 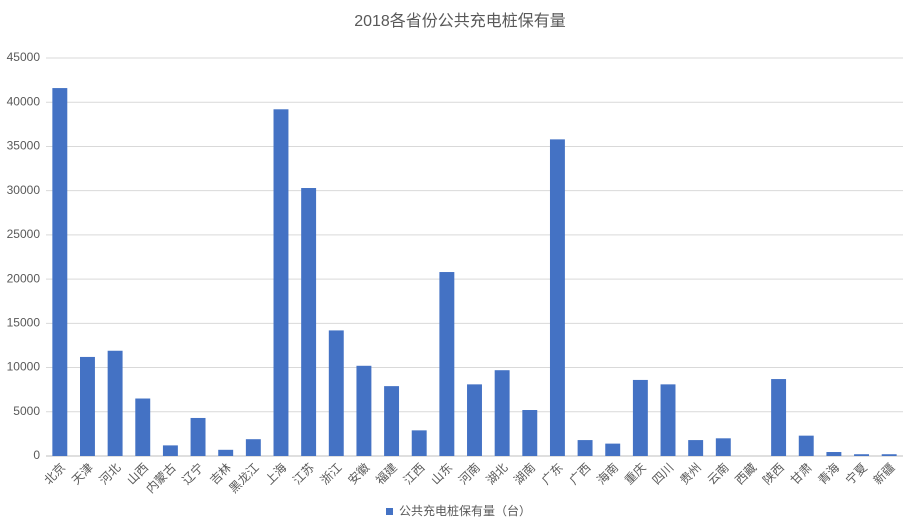 What do you see at coordinates (303, 473) in the screenshot?
I see `x-tick-label: 江苏` at bounding box center [303, 473].